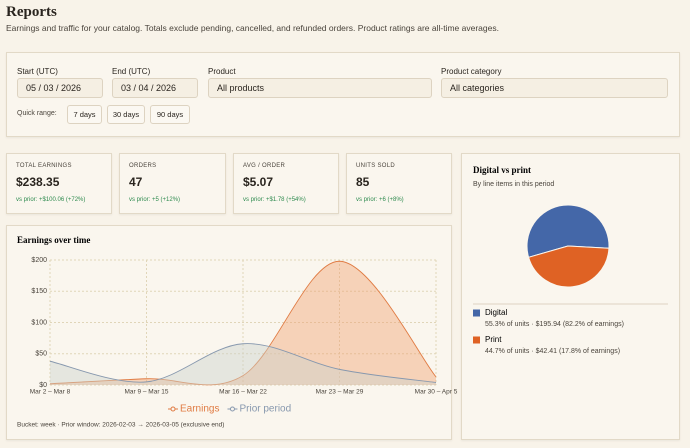  Describe the element at coordinates (155, 88) in the screenshot. I see `end-input: 03 / 04 / 2026` at that location.